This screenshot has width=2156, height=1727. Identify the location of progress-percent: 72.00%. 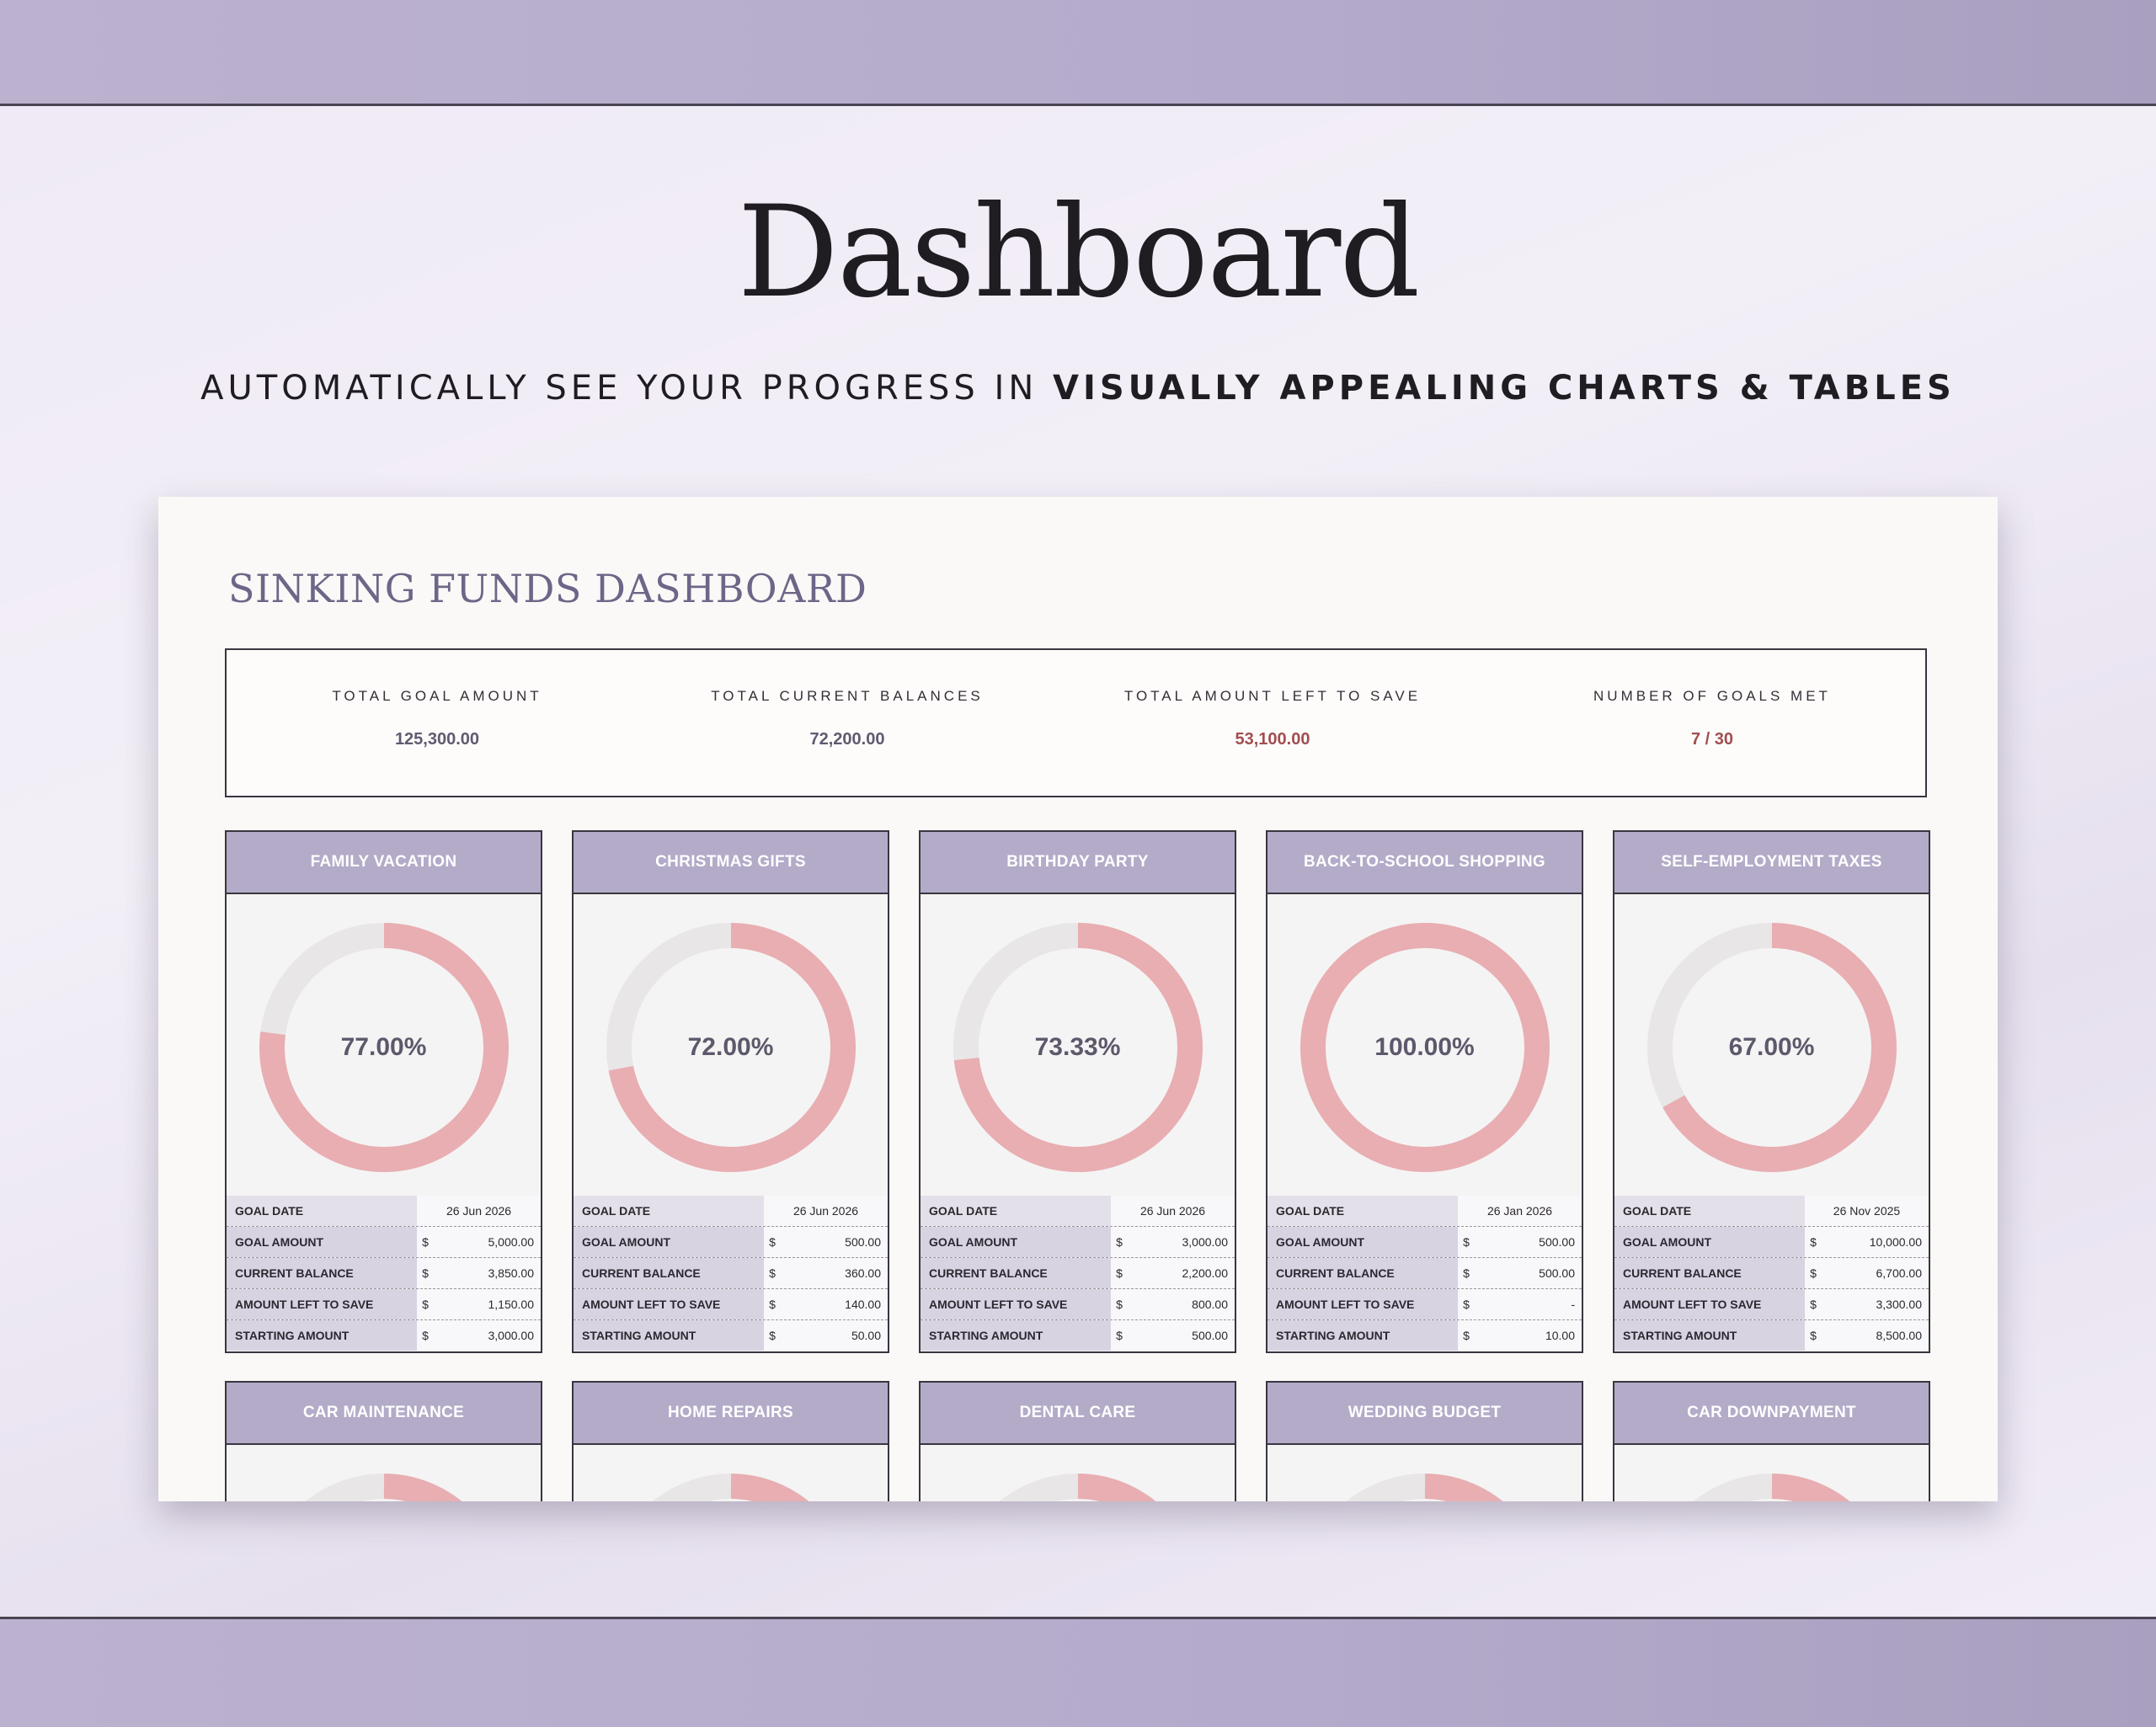
(730, 1047).